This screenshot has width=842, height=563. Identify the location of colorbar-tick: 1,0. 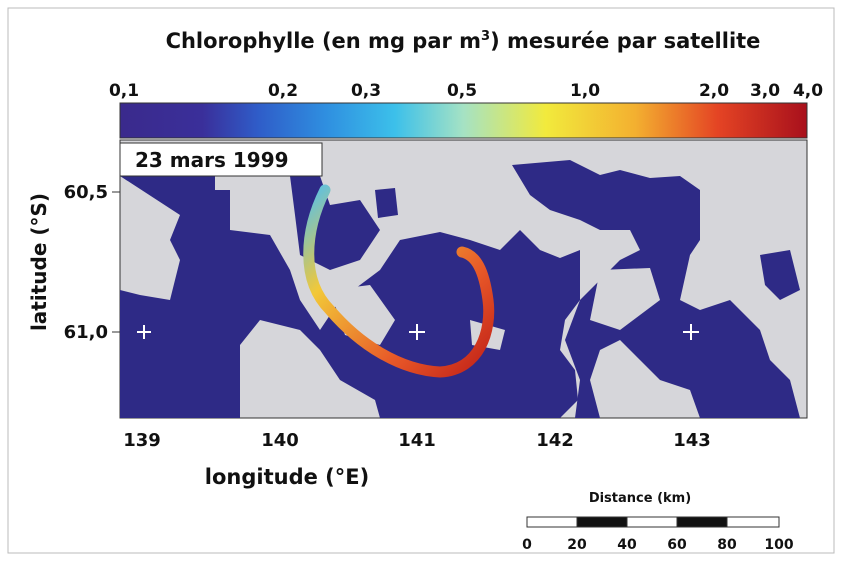
(585, 91).